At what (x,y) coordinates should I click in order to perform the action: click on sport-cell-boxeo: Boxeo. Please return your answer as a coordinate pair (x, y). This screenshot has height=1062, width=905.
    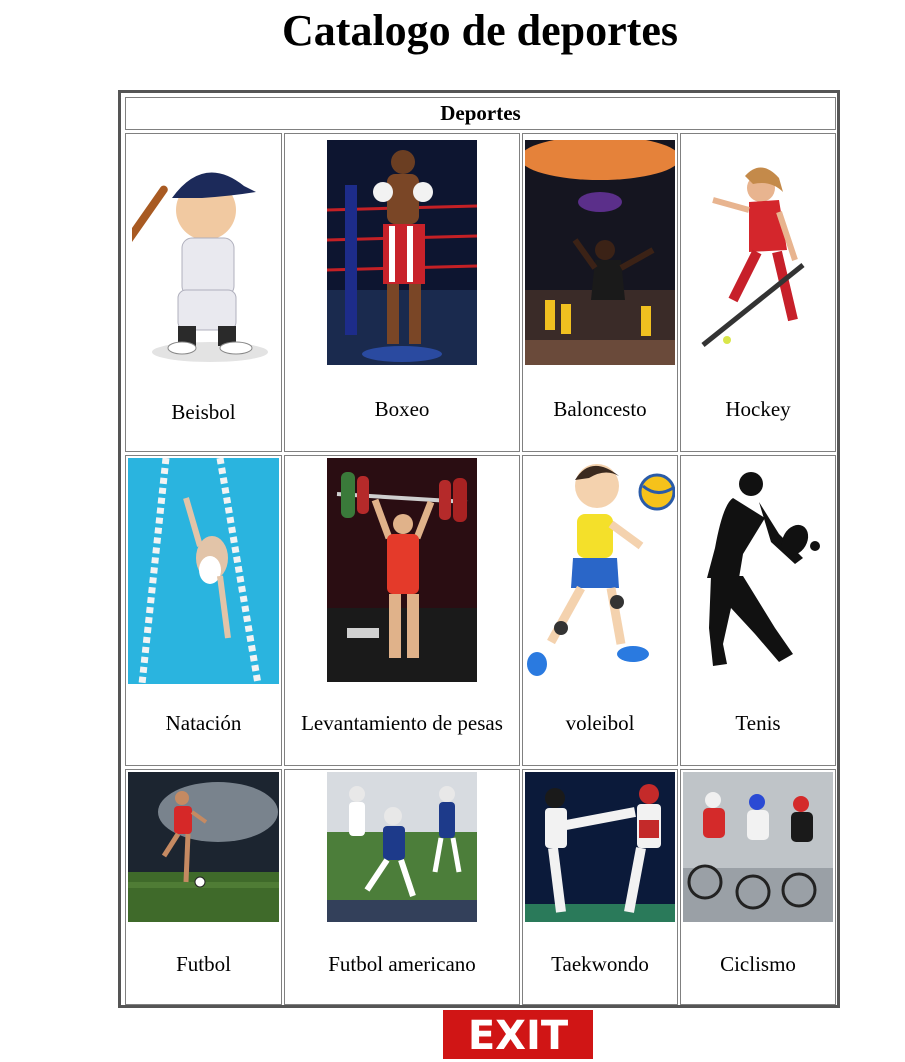
    Looking at the image, I should click on (402, 292).